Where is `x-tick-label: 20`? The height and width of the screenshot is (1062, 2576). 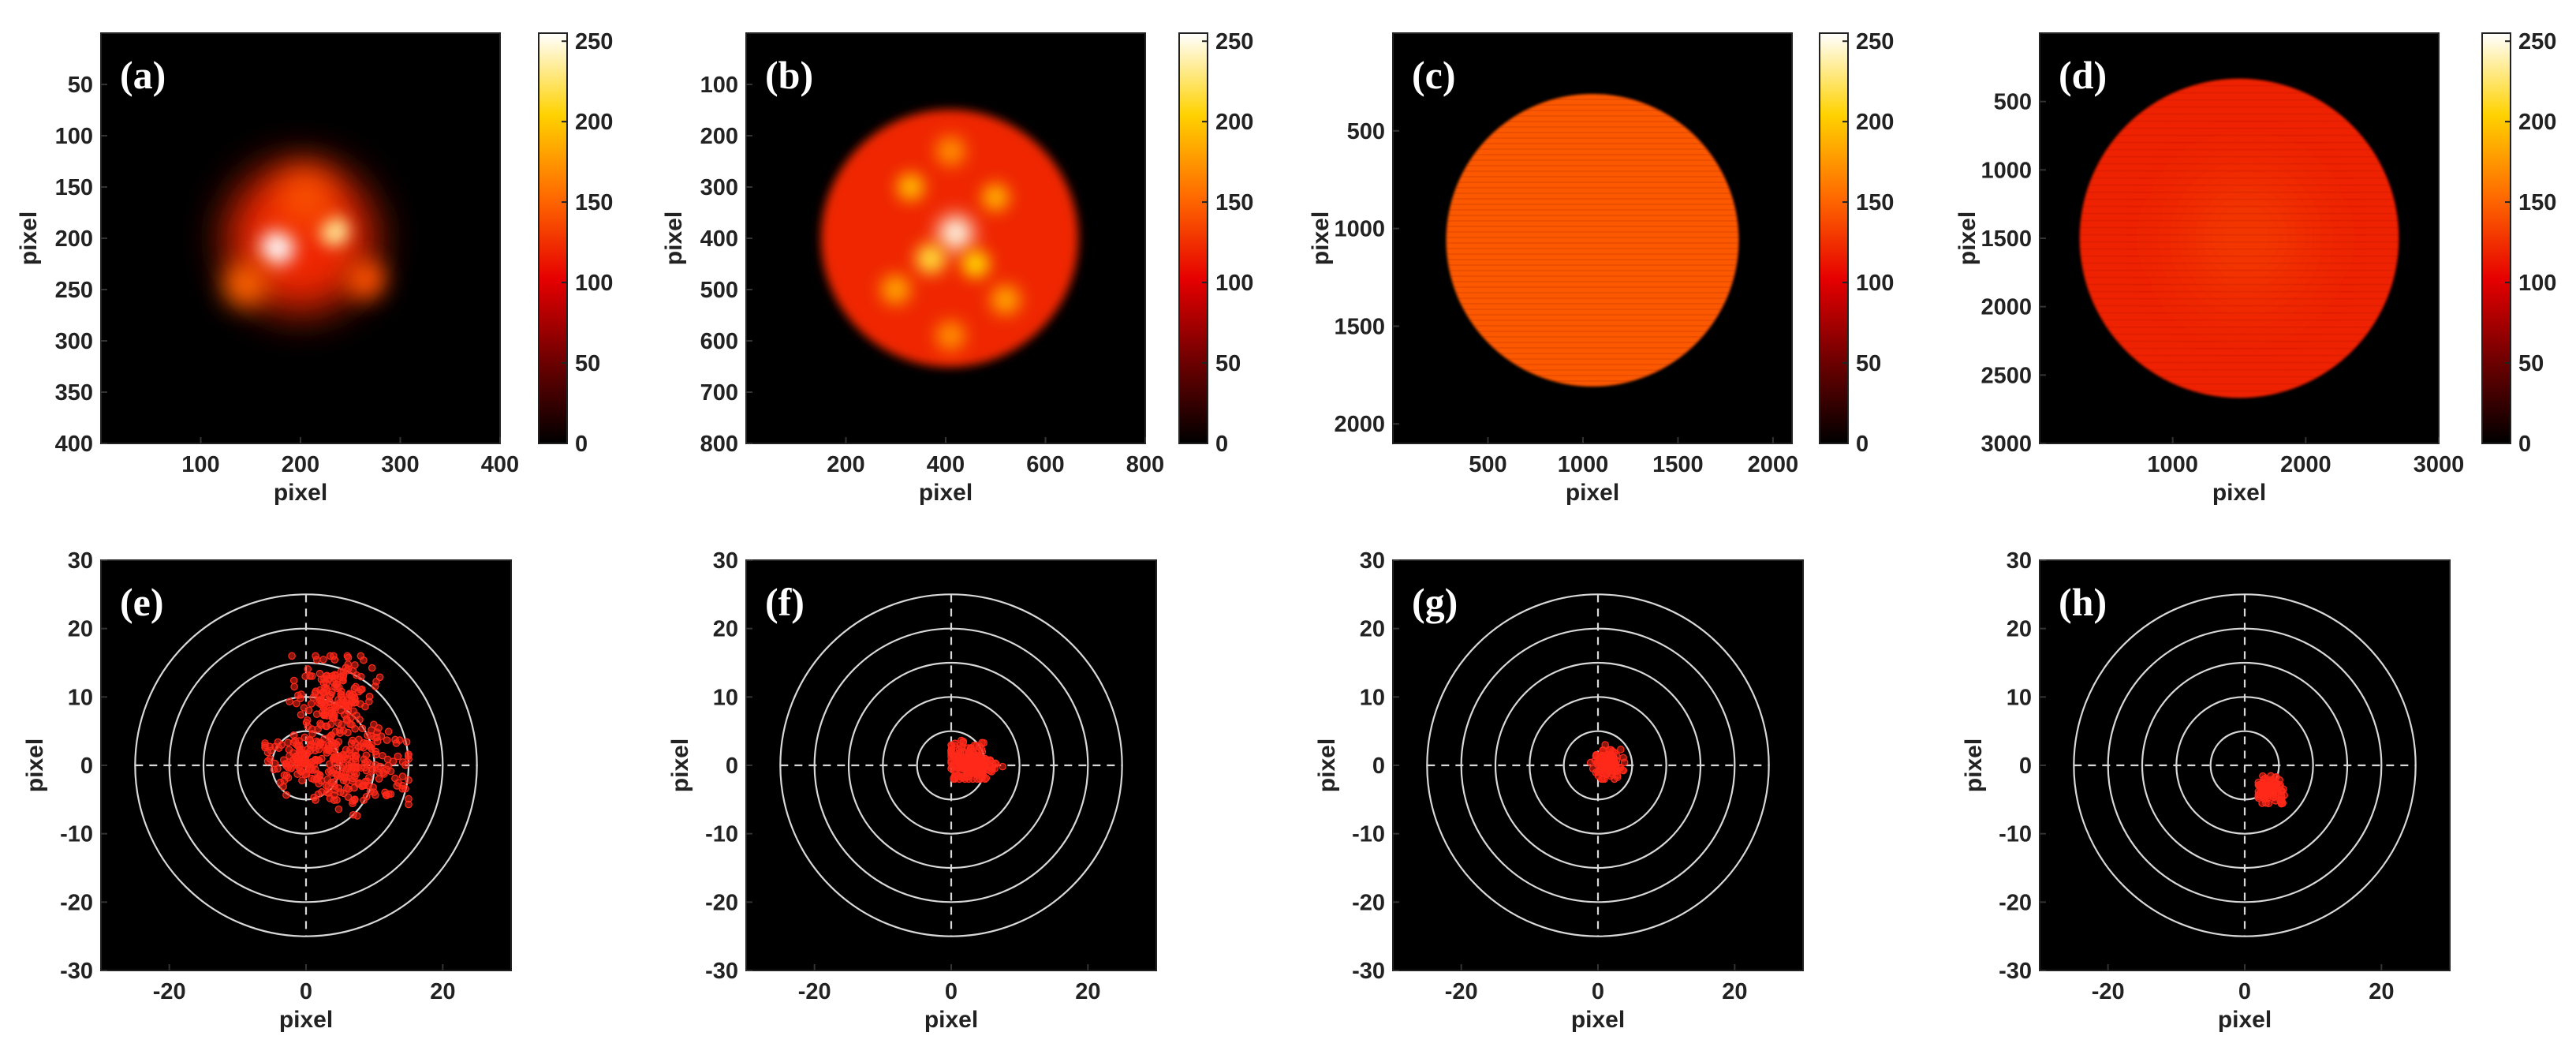
x-tick-label: 20 is located at coordinates (2381, 991).